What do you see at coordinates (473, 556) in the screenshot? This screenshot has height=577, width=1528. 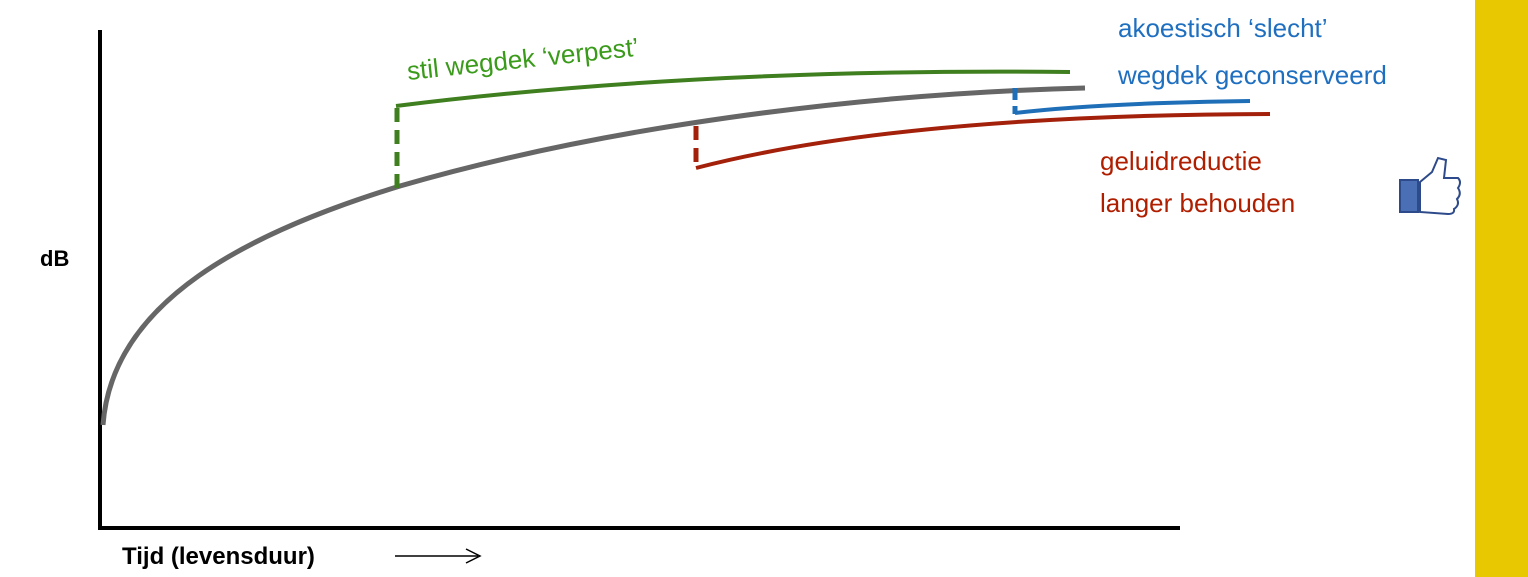 I see `arrow-head` at bounding box center [473, 556].